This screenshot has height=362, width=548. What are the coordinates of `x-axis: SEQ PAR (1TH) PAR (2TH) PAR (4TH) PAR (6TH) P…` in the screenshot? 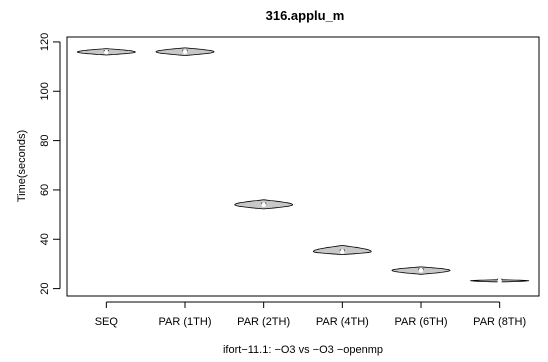 It's located at (310, 314).